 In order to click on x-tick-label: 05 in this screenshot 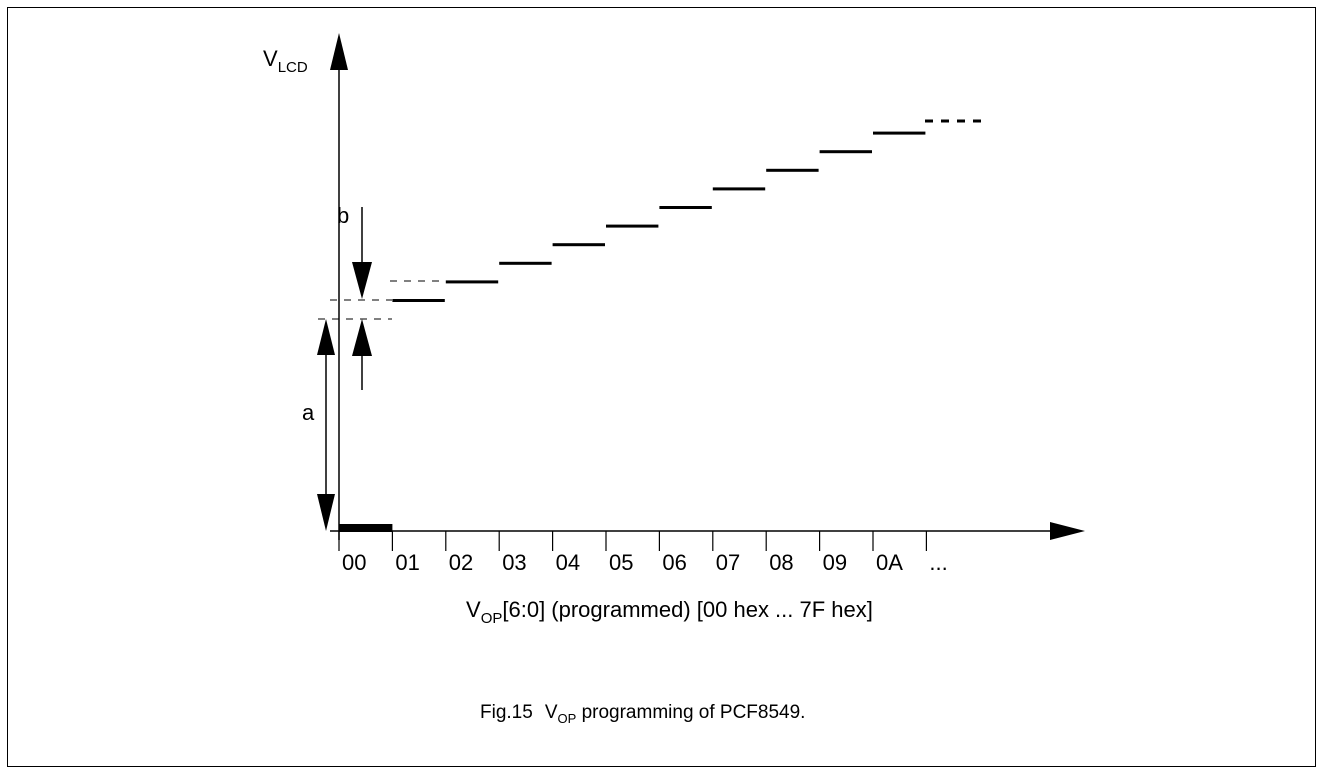, I will do `click(621, 562)`.